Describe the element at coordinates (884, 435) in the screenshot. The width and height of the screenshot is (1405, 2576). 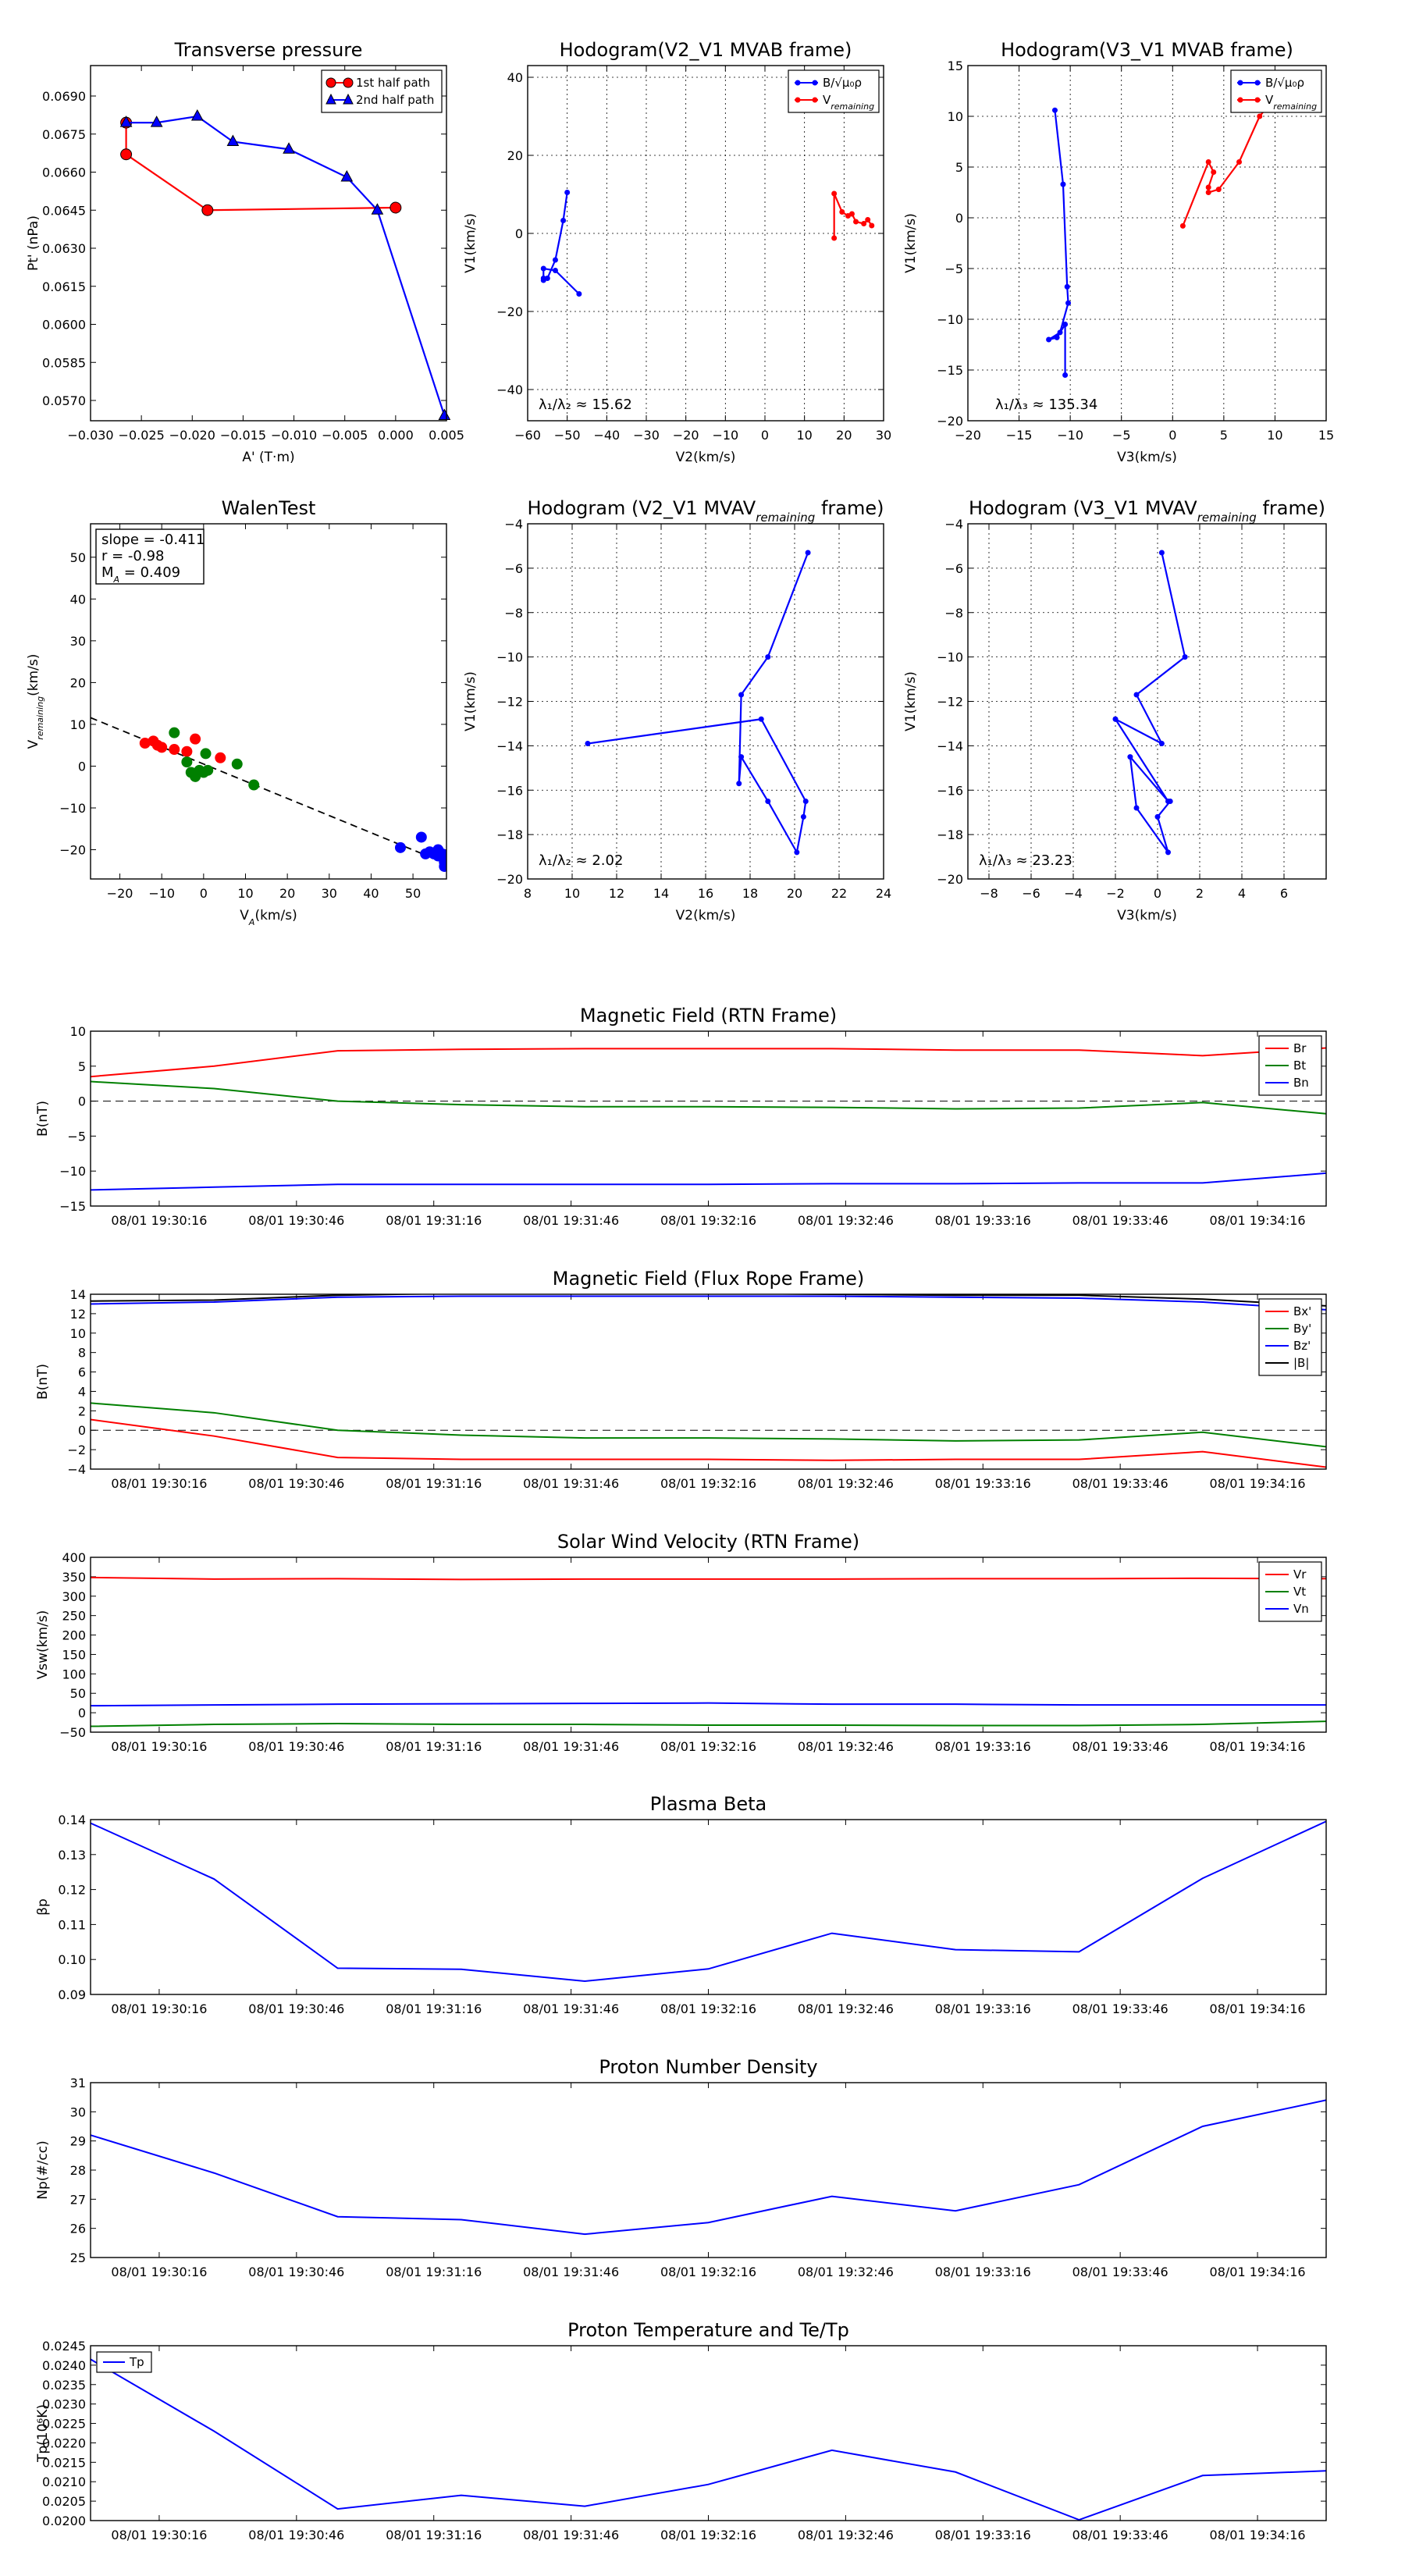
I see `x-tick-label: 30` at that location.